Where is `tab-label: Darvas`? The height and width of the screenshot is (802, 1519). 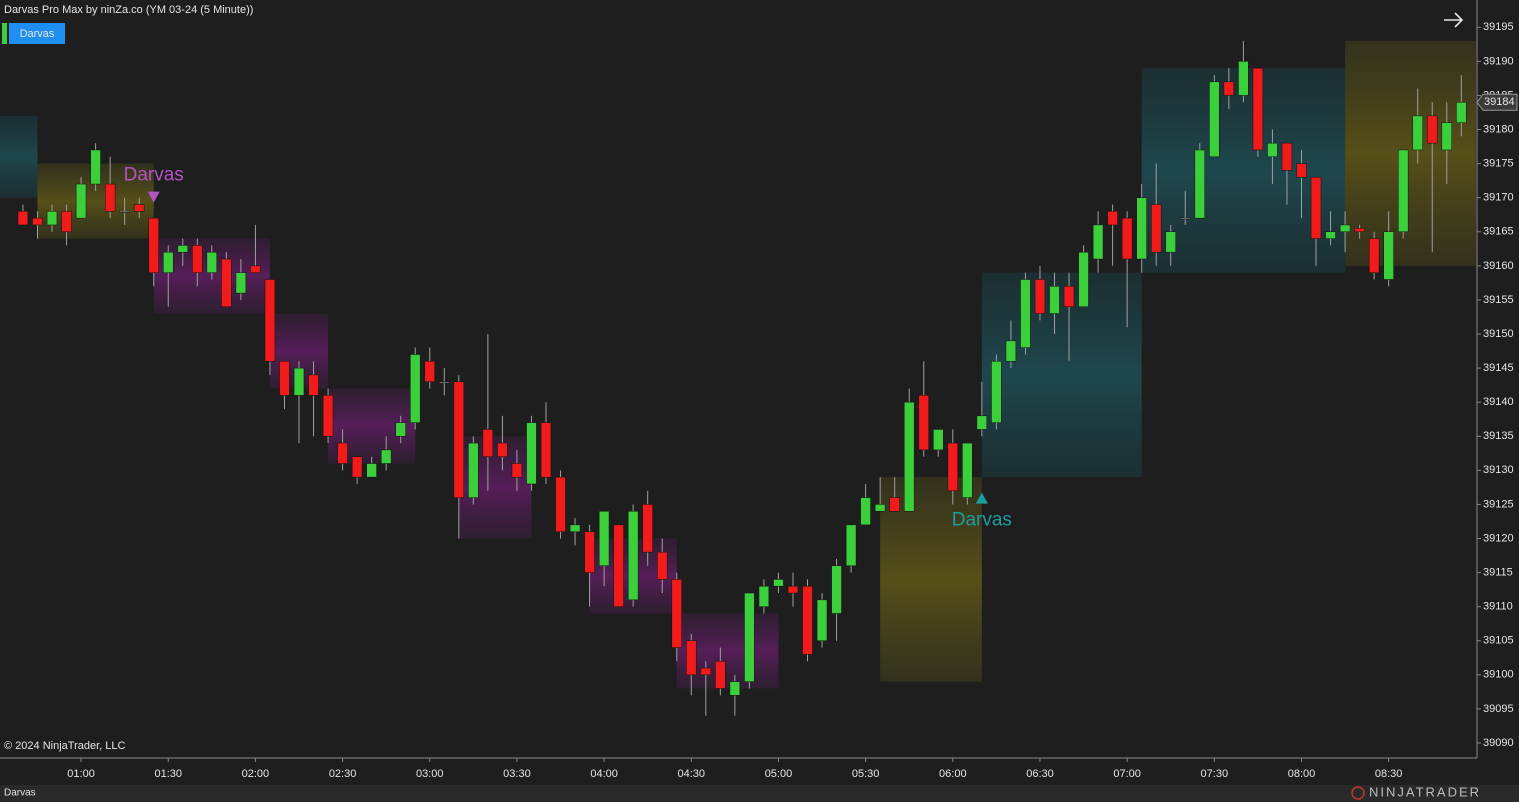 tab-label: Darvas is located at coordinates (20, 793).